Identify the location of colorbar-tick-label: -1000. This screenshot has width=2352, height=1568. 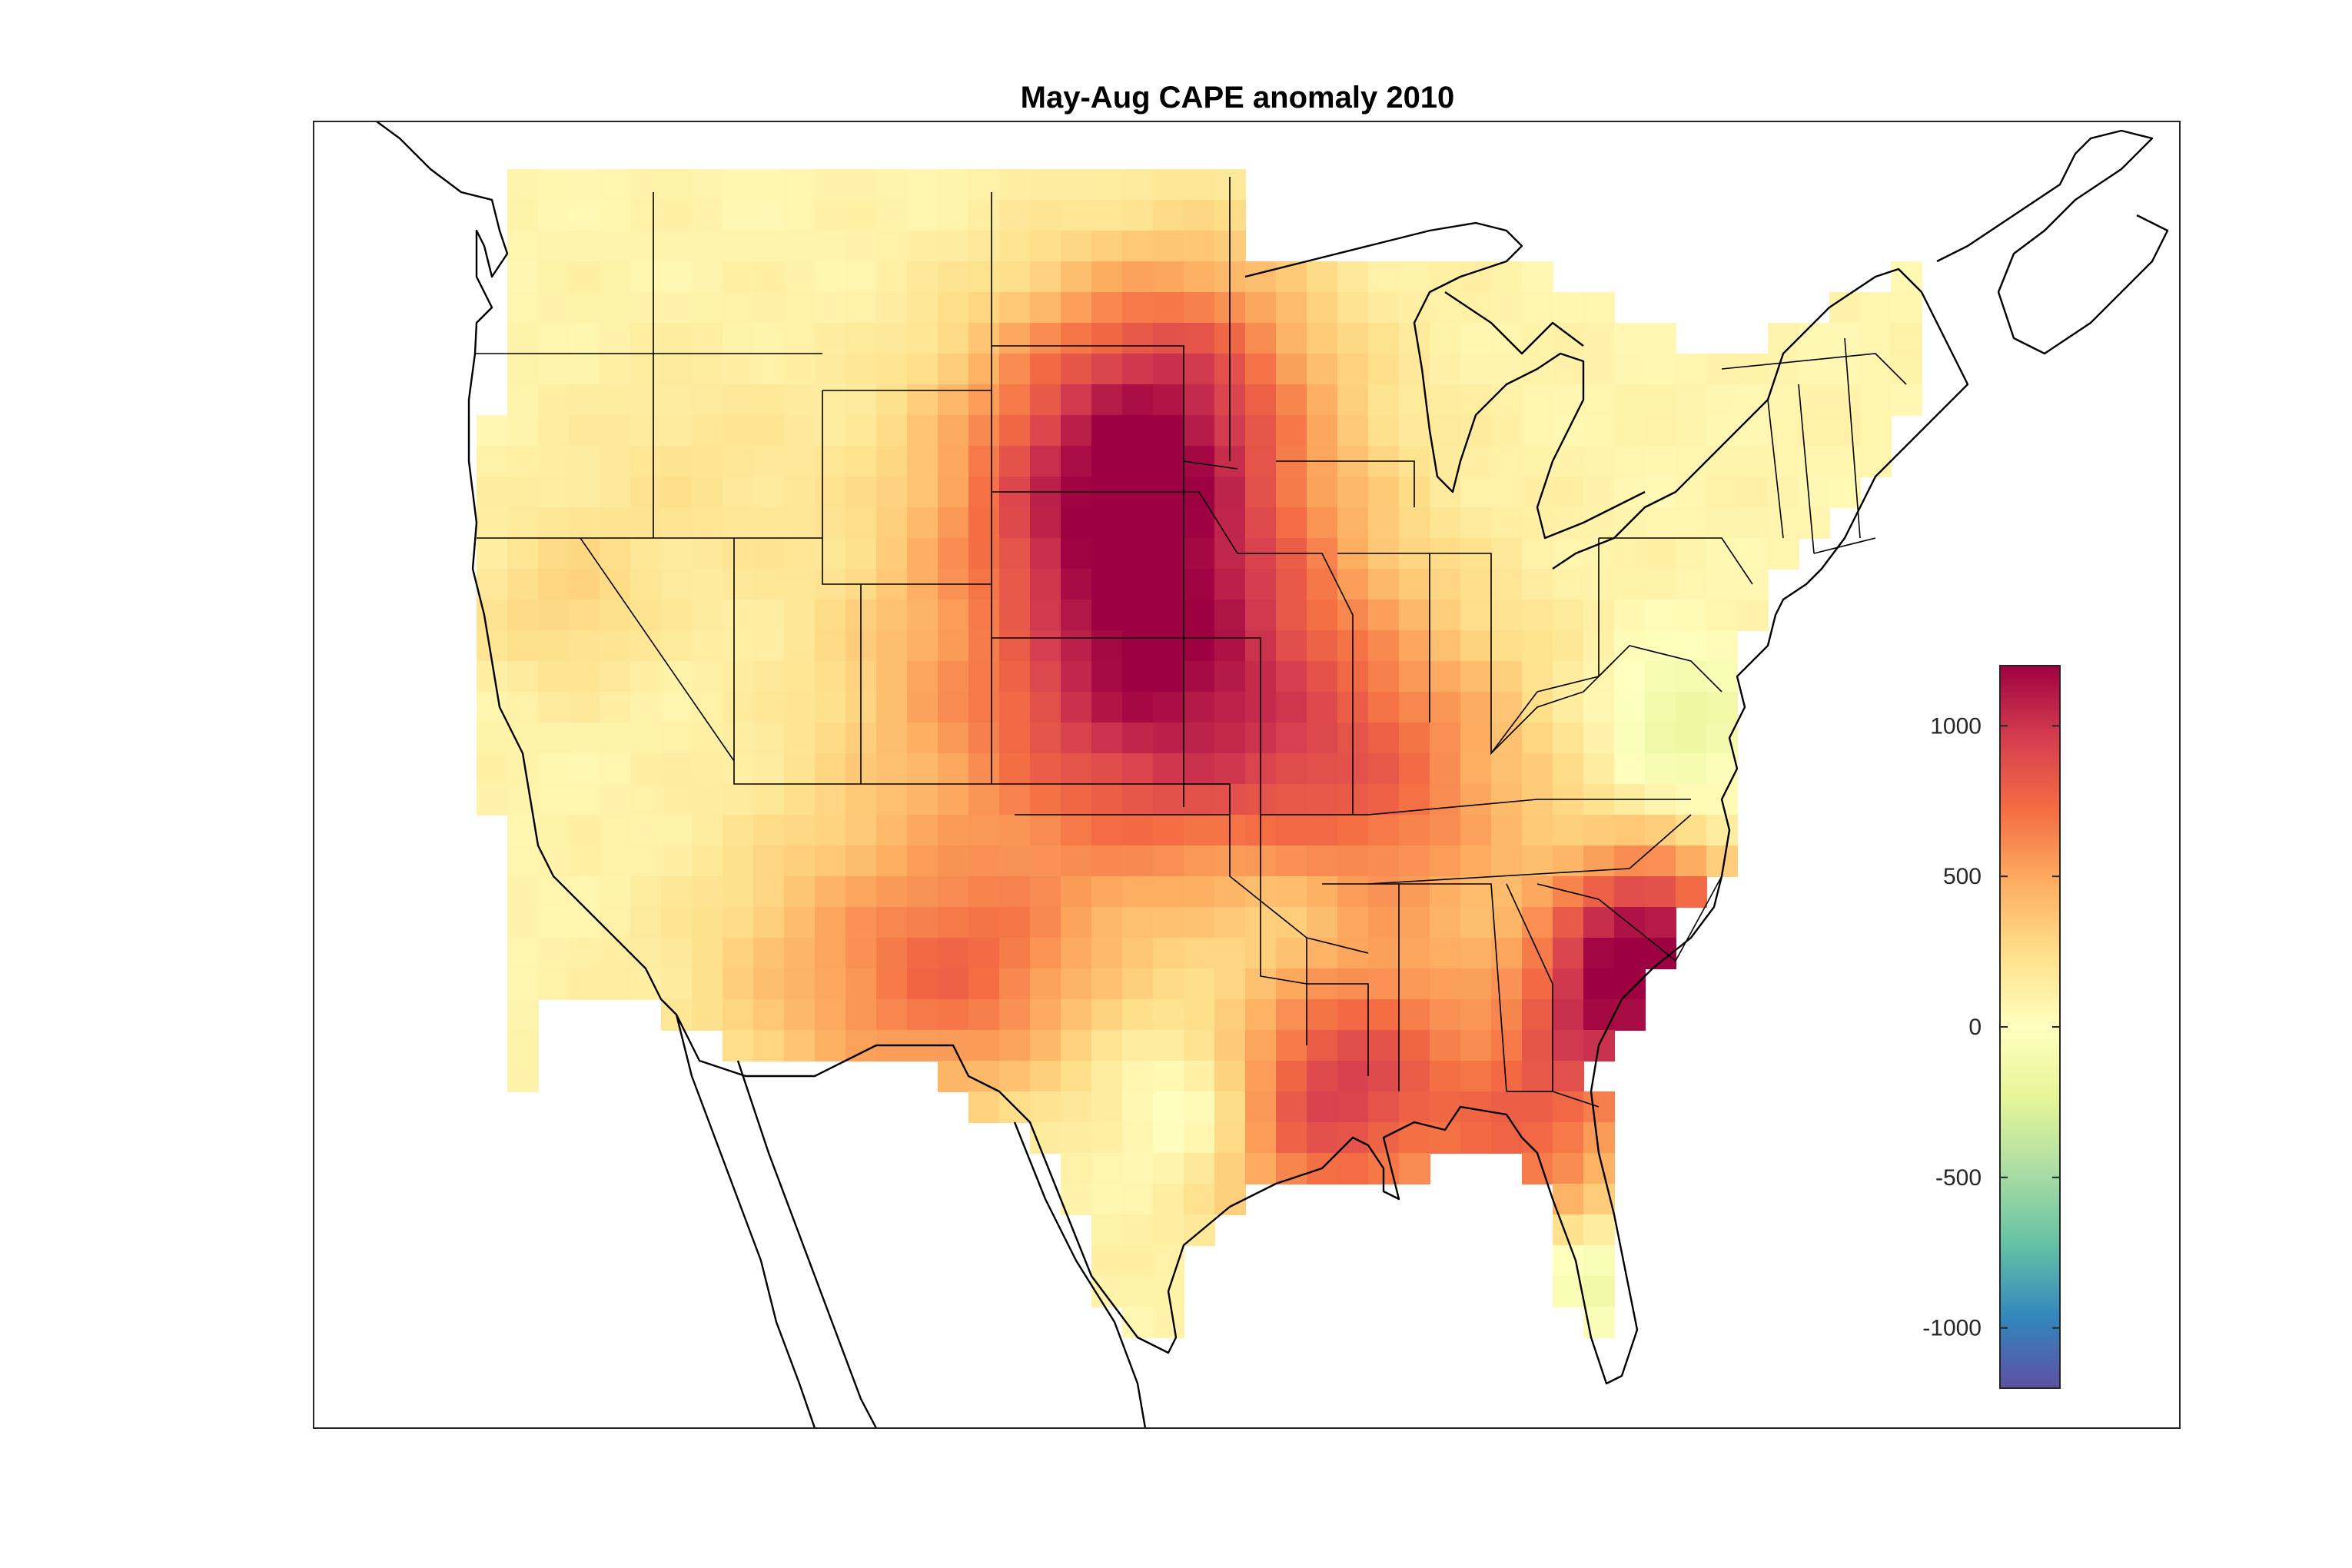
(1952, 1328).